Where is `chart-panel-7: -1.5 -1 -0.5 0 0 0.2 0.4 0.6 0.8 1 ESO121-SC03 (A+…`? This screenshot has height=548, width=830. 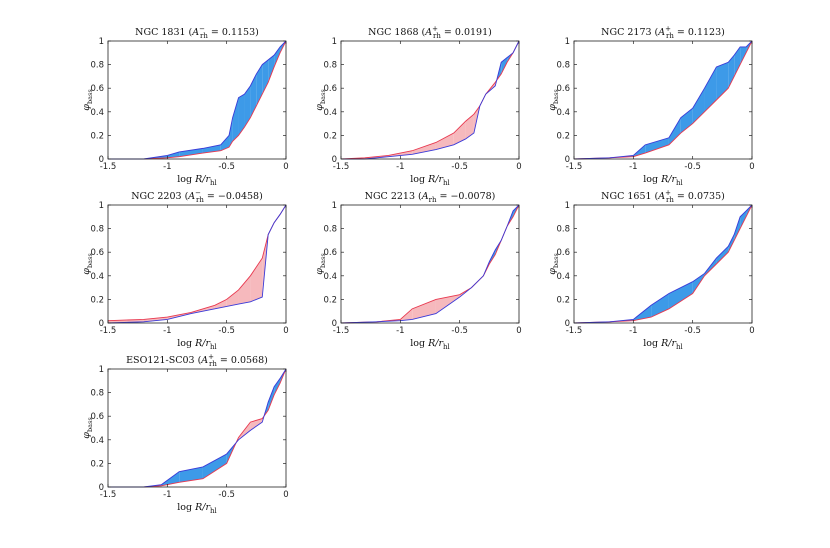
chart-panel-7: -1.5 -1 -0.5 0 0 0.2 0.4 0.6 0.8 1 ESO121-SC03 (A+… is located at coordinates (185, 434).